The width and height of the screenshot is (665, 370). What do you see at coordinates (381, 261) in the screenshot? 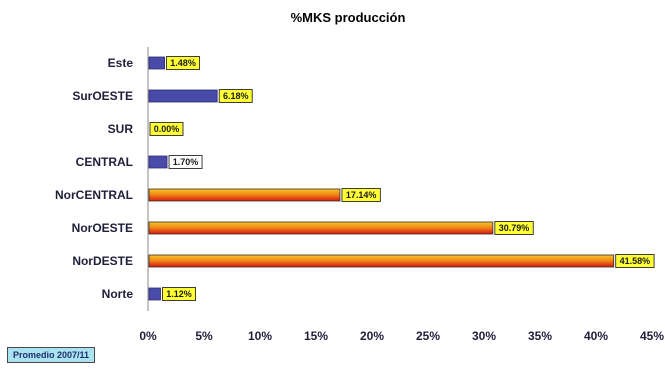
I see `bar-nordeste` at bounding box center [381, 261].